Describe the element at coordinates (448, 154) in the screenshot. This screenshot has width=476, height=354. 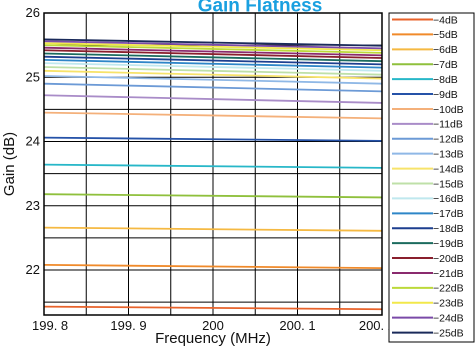
I see `legend-label: −13dB` at that location.